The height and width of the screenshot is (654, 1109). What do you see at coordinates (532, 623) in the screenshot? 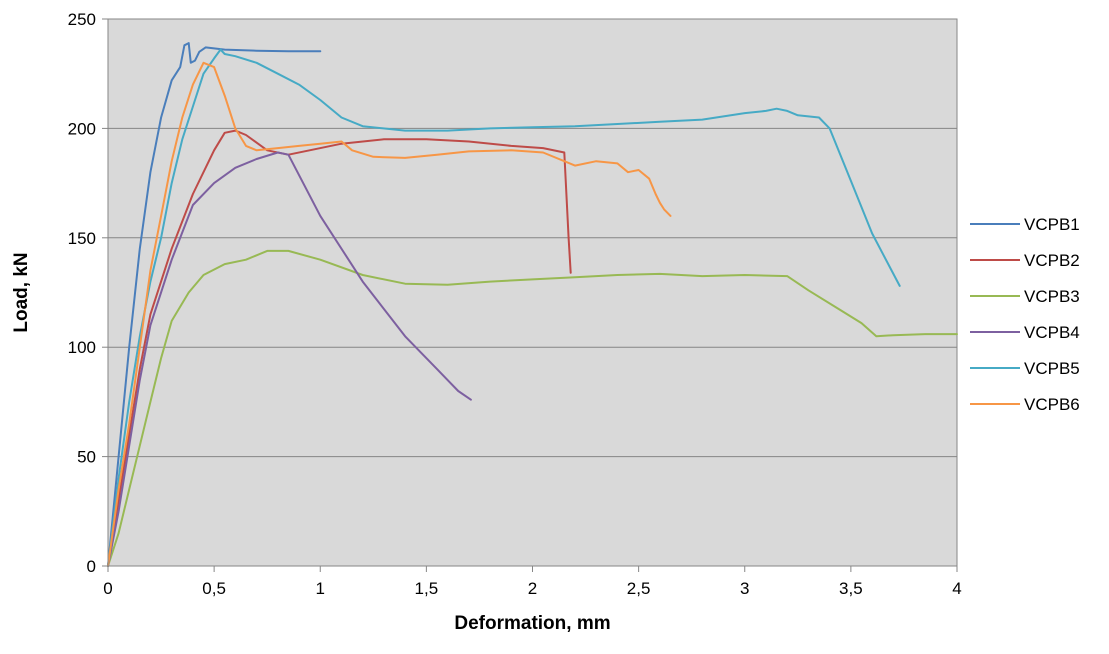
I see `x-axis-title: Deformation, mm` at bounding box center [532, 623].